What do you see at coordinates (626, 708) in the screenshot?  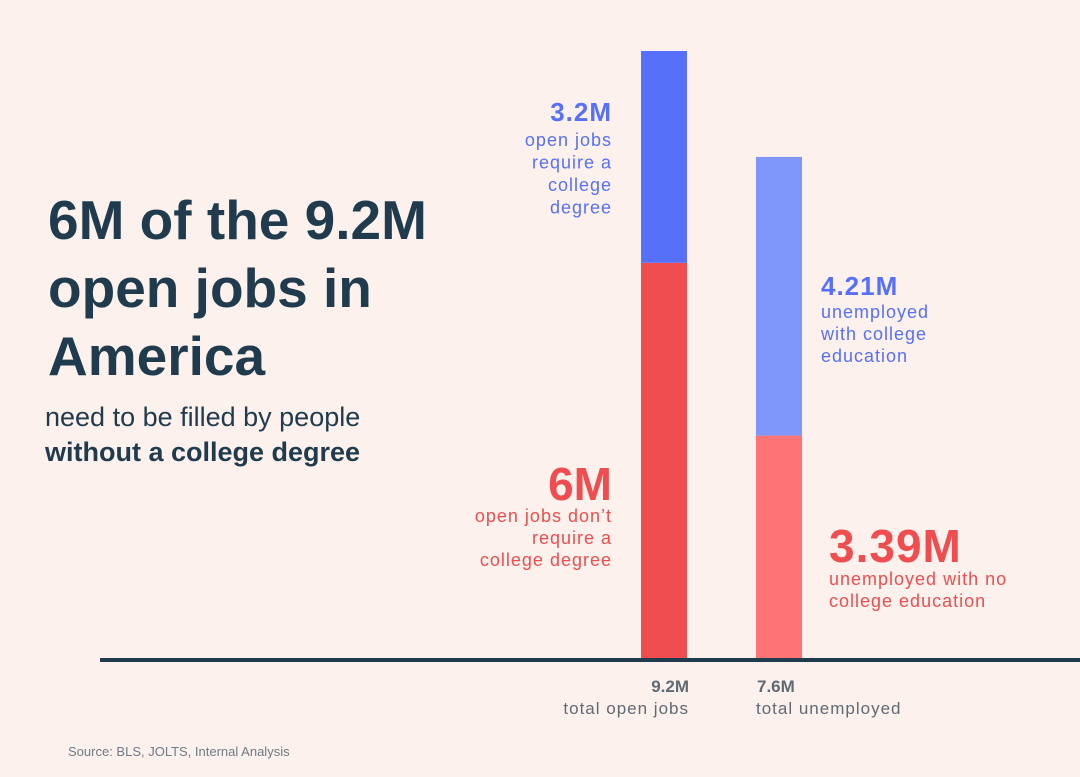 I see `total-open-jobs-label: total open jobs` at bounding box center [626, 708].